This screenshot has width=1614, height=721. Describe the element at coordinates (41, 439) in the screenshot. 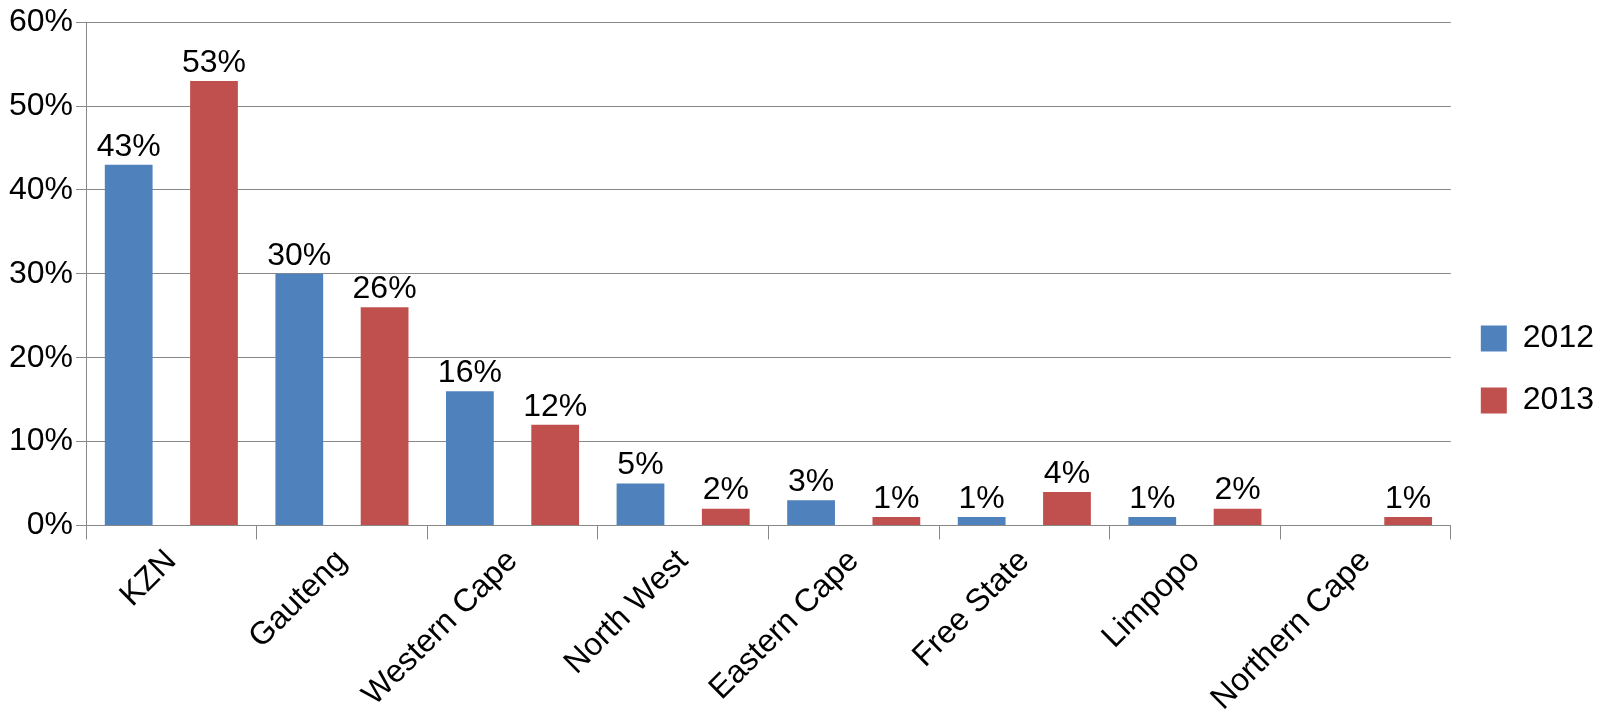

I see `y-tick-label: 10%` at that location.